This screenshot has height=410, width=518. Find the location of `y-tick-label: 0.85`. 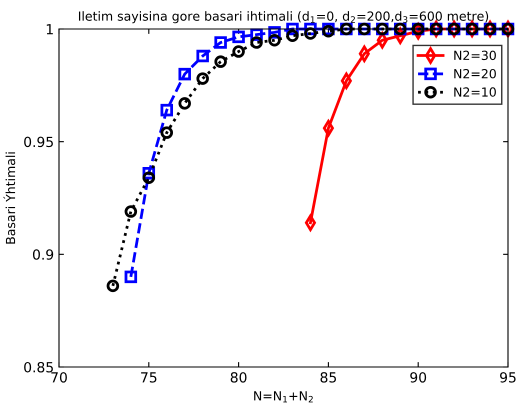

y-tick-label: 0.85 is located at coordinates (38, 367).